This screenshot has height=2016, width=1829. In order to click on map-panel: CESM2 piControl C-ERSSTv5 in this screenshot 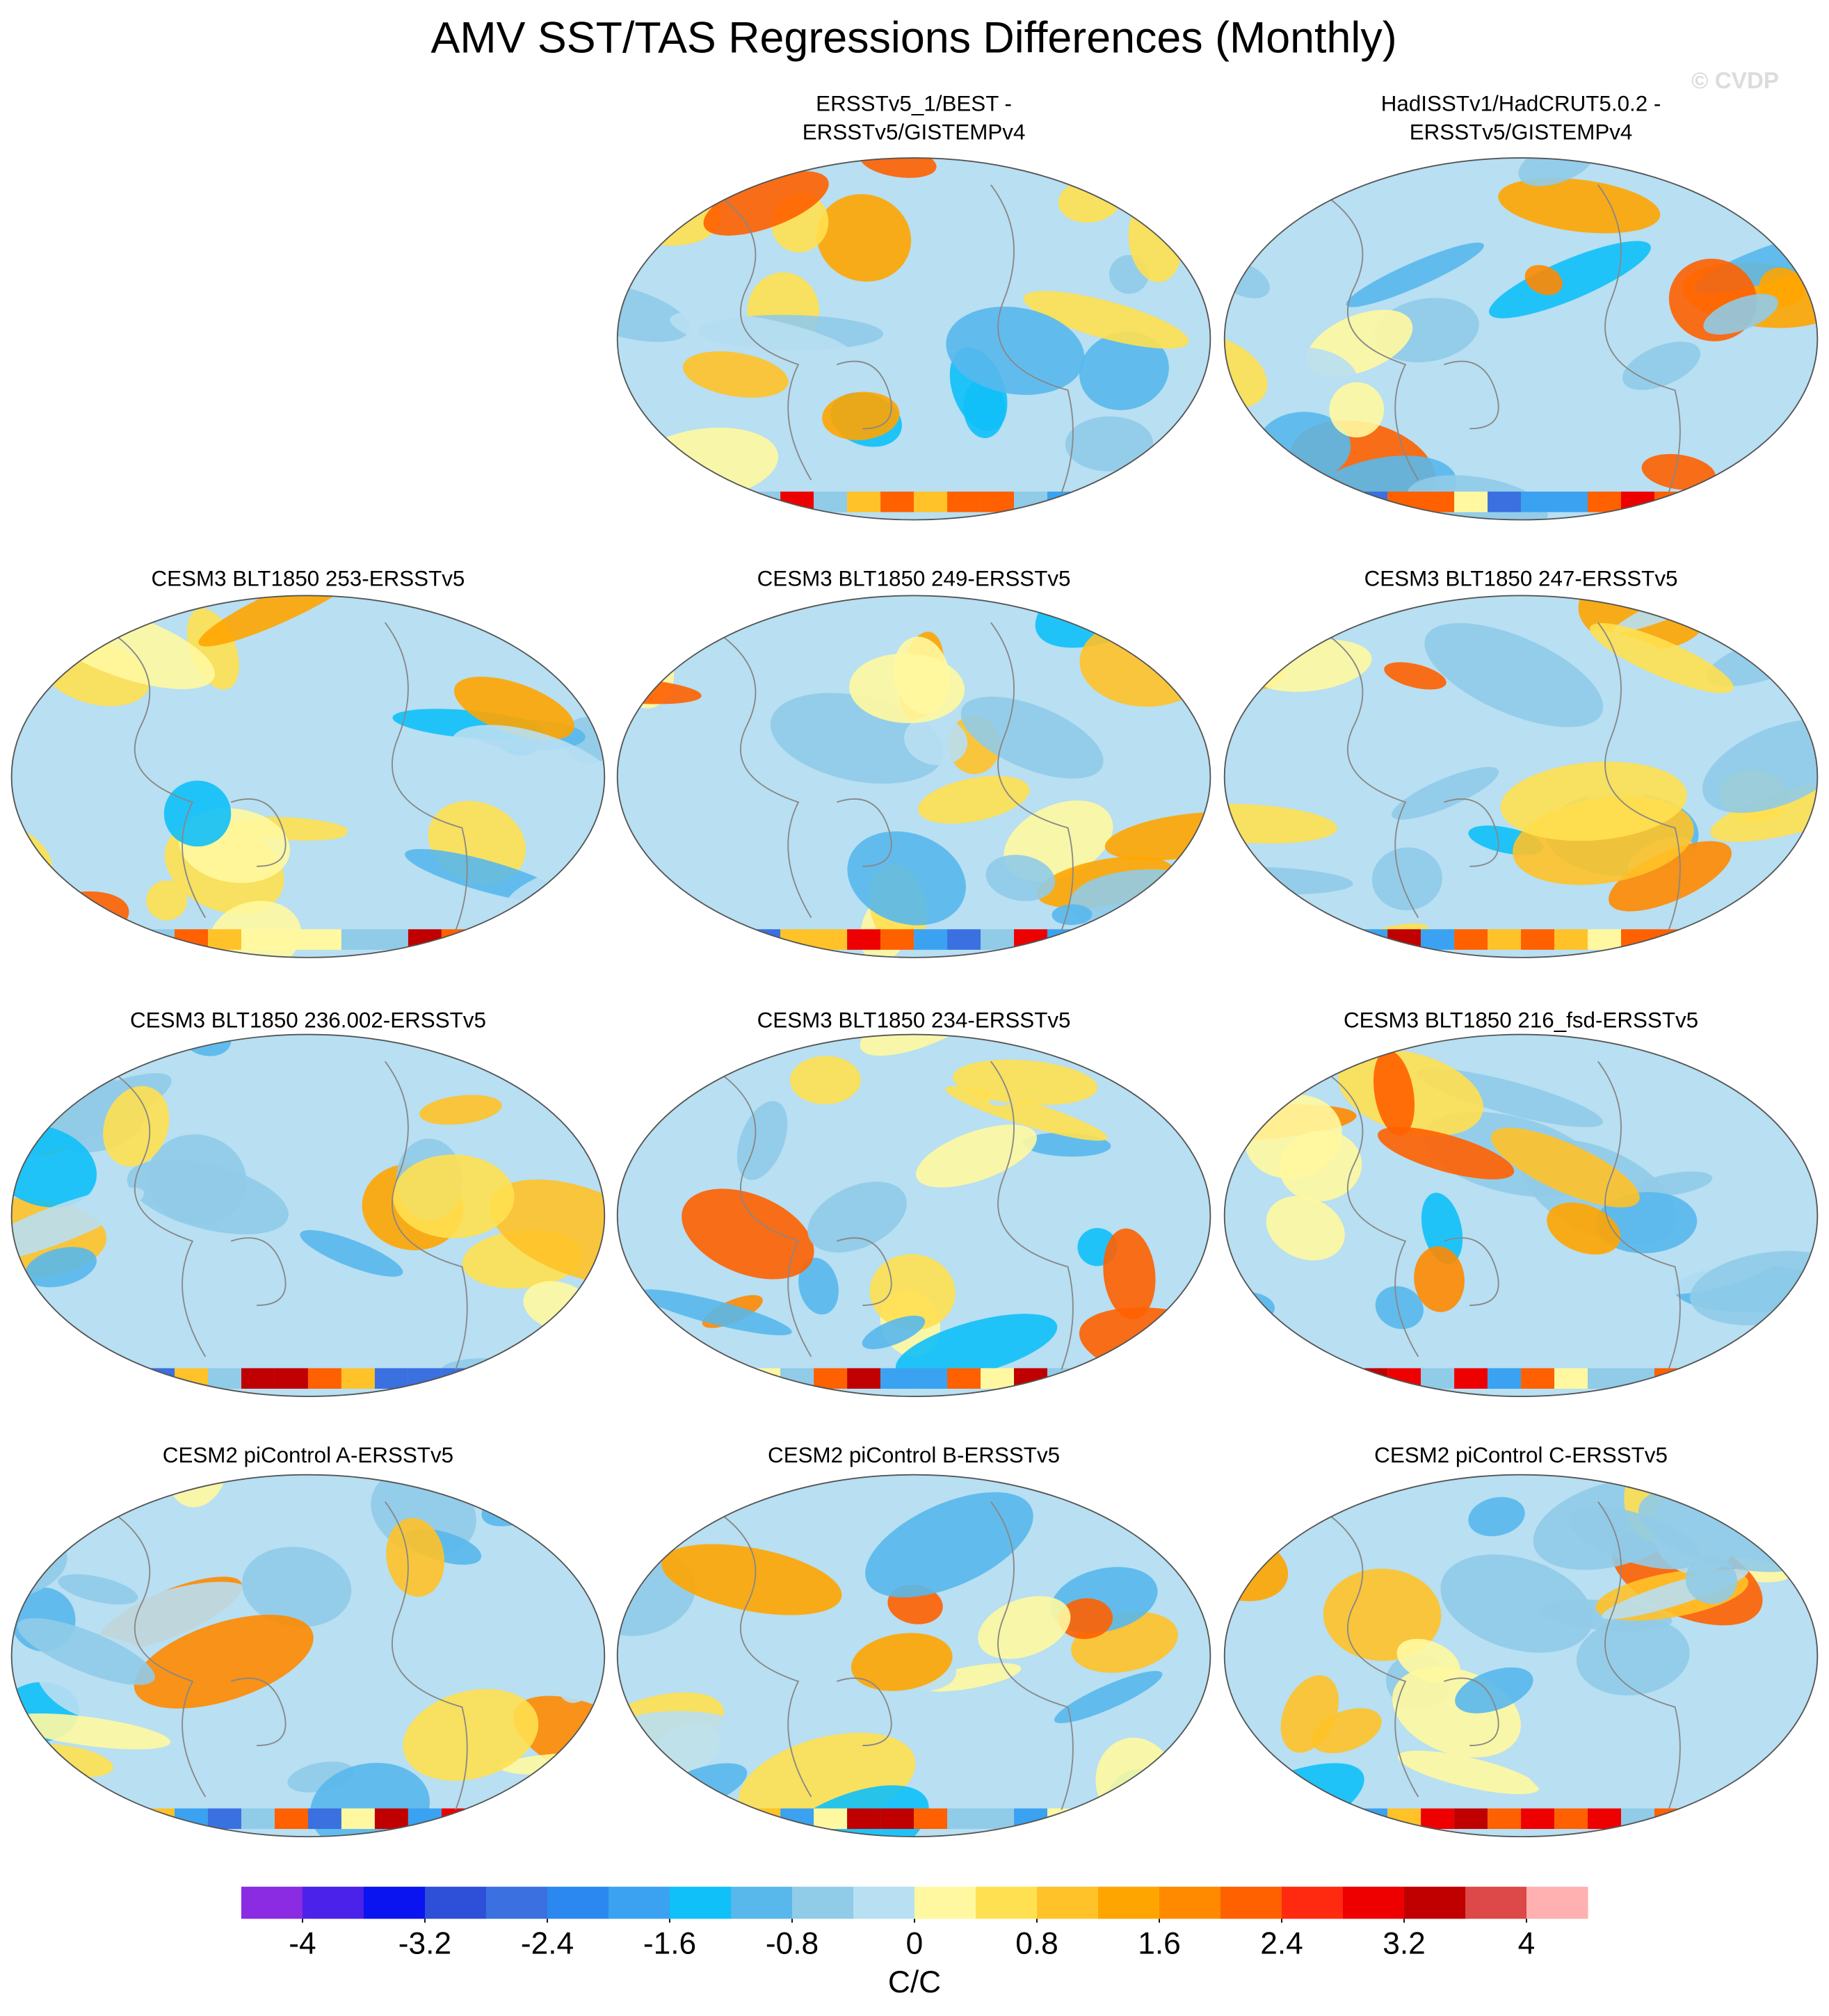, I will do `click(1521, 1640)`.